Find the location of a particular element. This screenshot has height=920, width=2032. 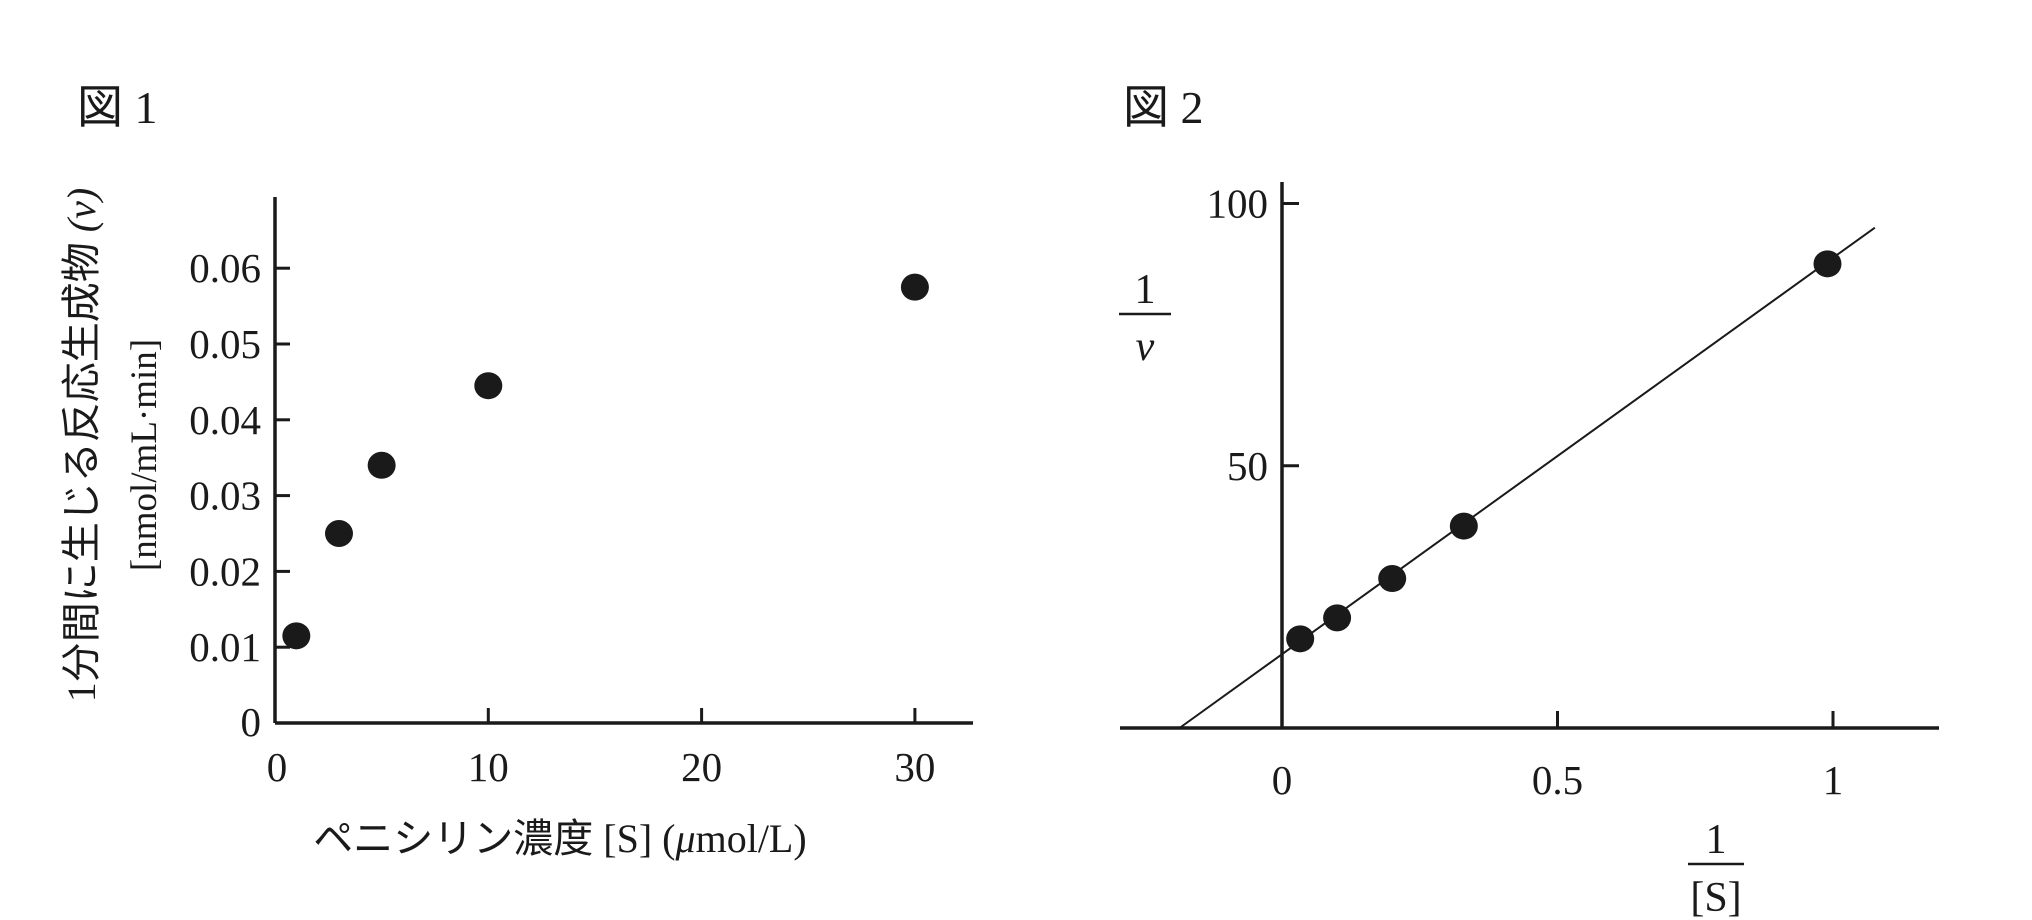

figure2-x-axis-label: 1 [S] is located at coordinates (1716, 868).